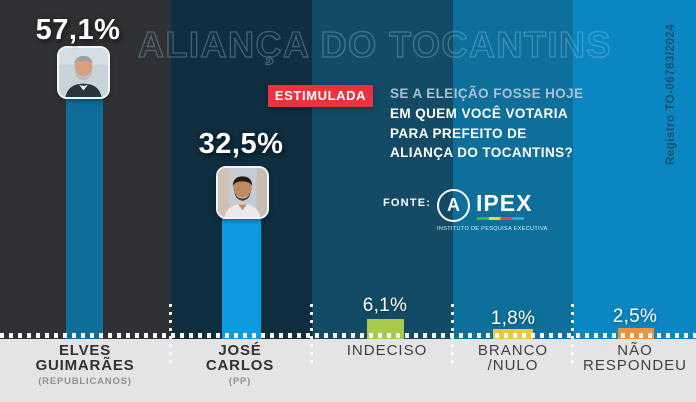  Describe the element at coordinates (458, 133) in the screenshot. I see `question-line-3: PARA PREFEITO DE` at that location.